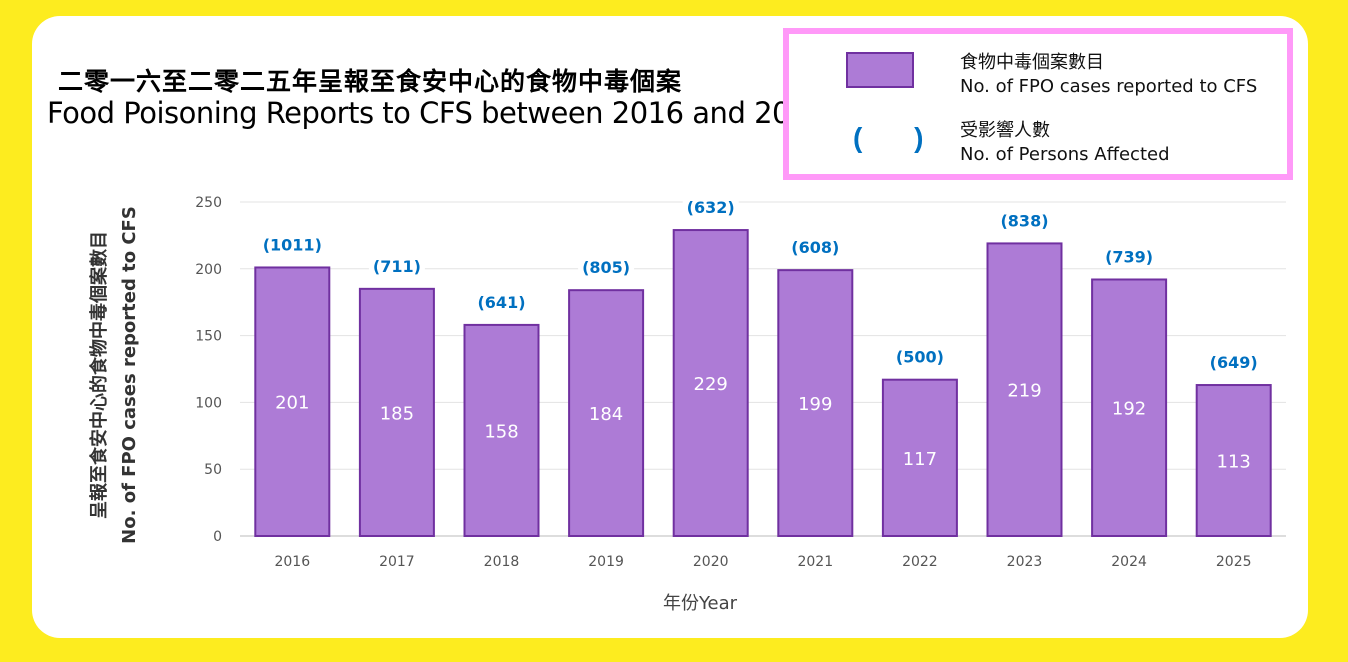 The image size is (1348, 662). I want to click on persons-affected-label: (641), so click(501, 302).